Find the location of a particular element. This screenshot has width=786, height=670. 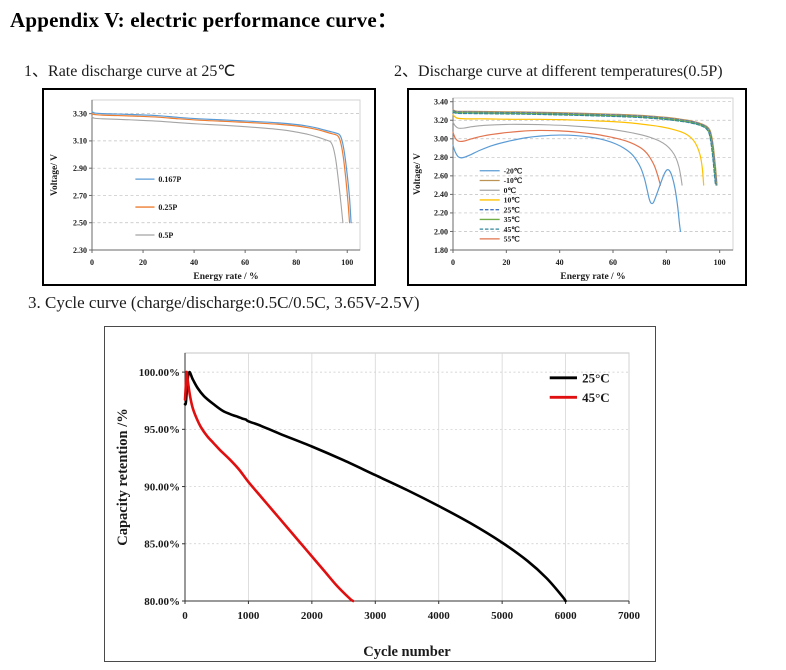

svg-text: 55℃ is located at coordinates (512, 239).